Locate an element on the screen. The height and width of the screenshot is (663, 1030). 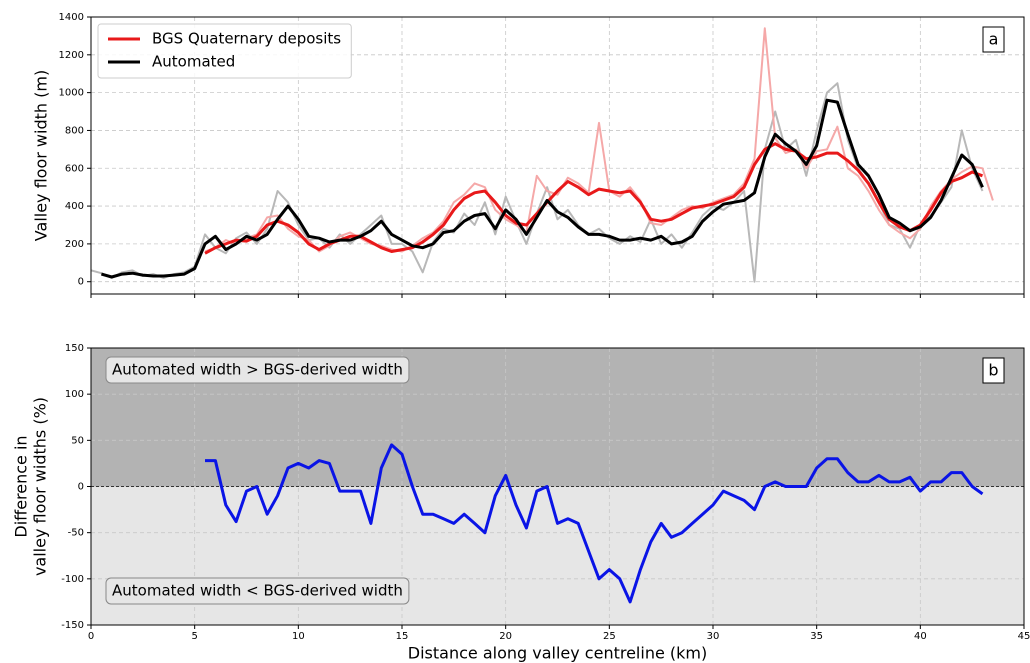
x-tick-label: 25 is located at coordinates (609, 636).